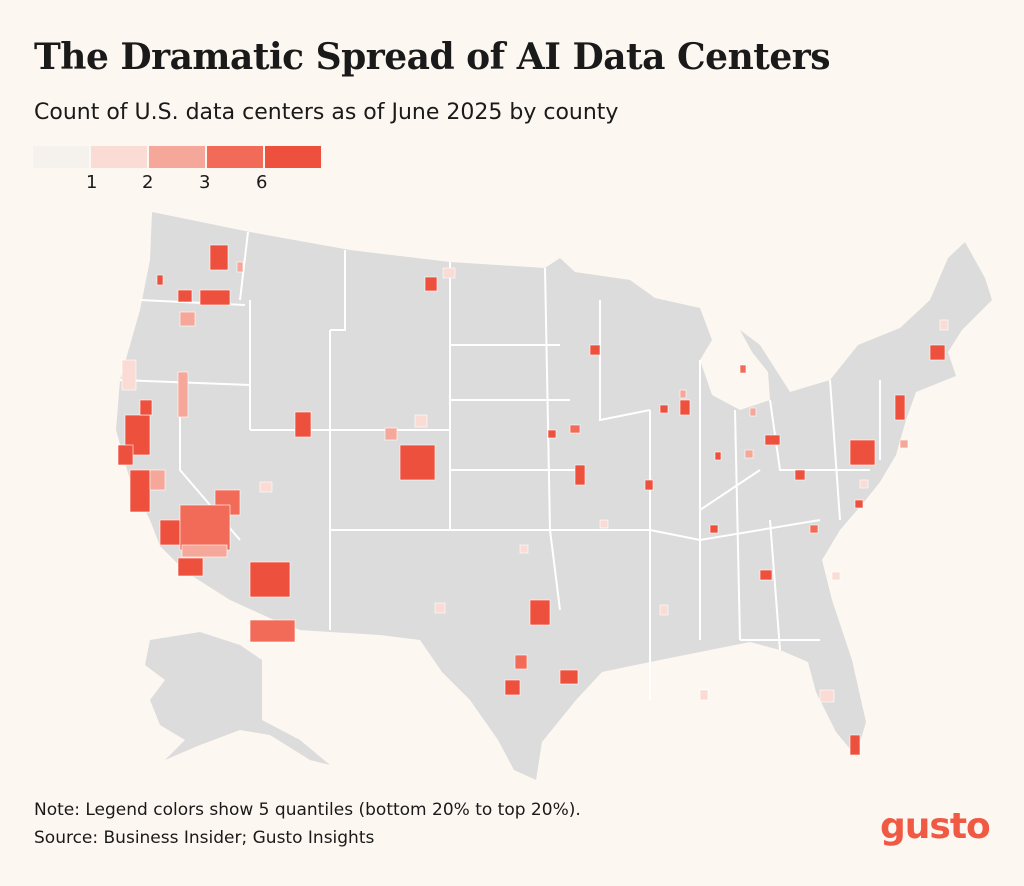  What do you see at coordinates (119, 157) in the screenshot?
I see `legend-swatch-q2` at bounding box center [119, 157].